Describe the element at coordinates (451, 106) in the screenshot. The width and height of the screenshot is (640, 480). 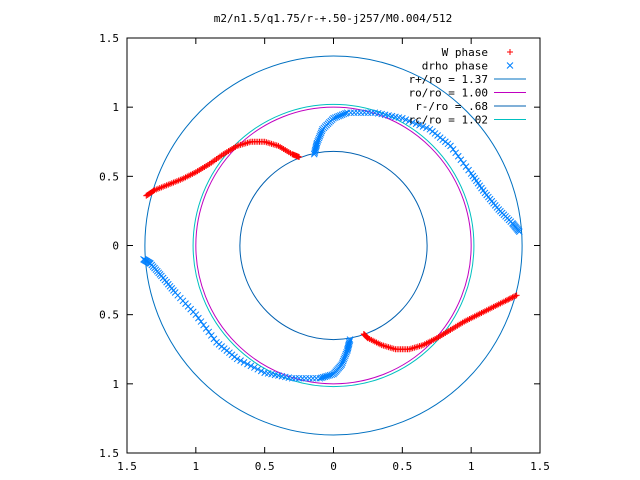
I see `legend-label: r-/ro = .68` at that location.